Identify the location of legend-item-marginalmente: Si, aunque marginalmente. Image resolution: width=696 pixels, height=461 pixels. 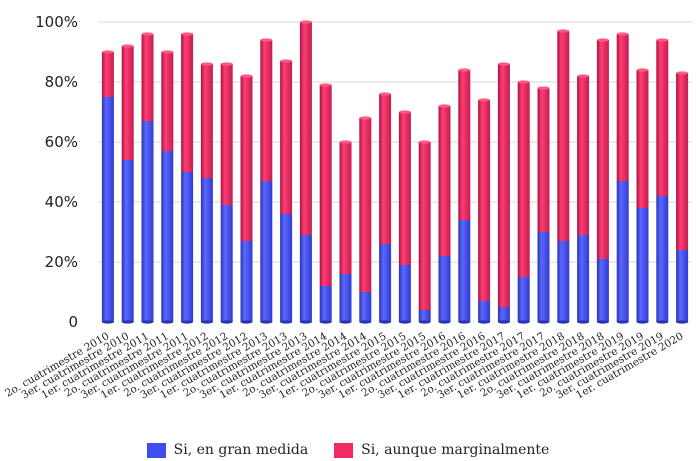
(441, 450).